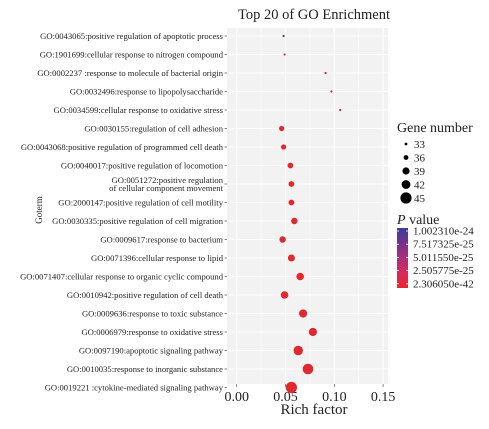 The height and width of the screenshot is (429, 489). Describe the element at coordinates (419, 186) in the screenshot. I see `size-legend-label: 42` at that location.